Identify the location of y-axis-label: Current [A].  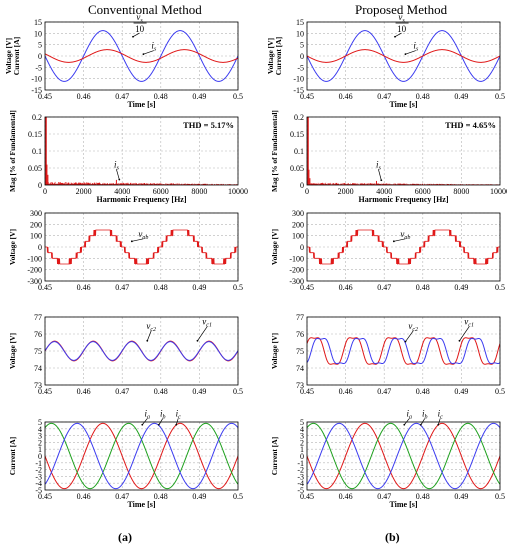
(278, 56).